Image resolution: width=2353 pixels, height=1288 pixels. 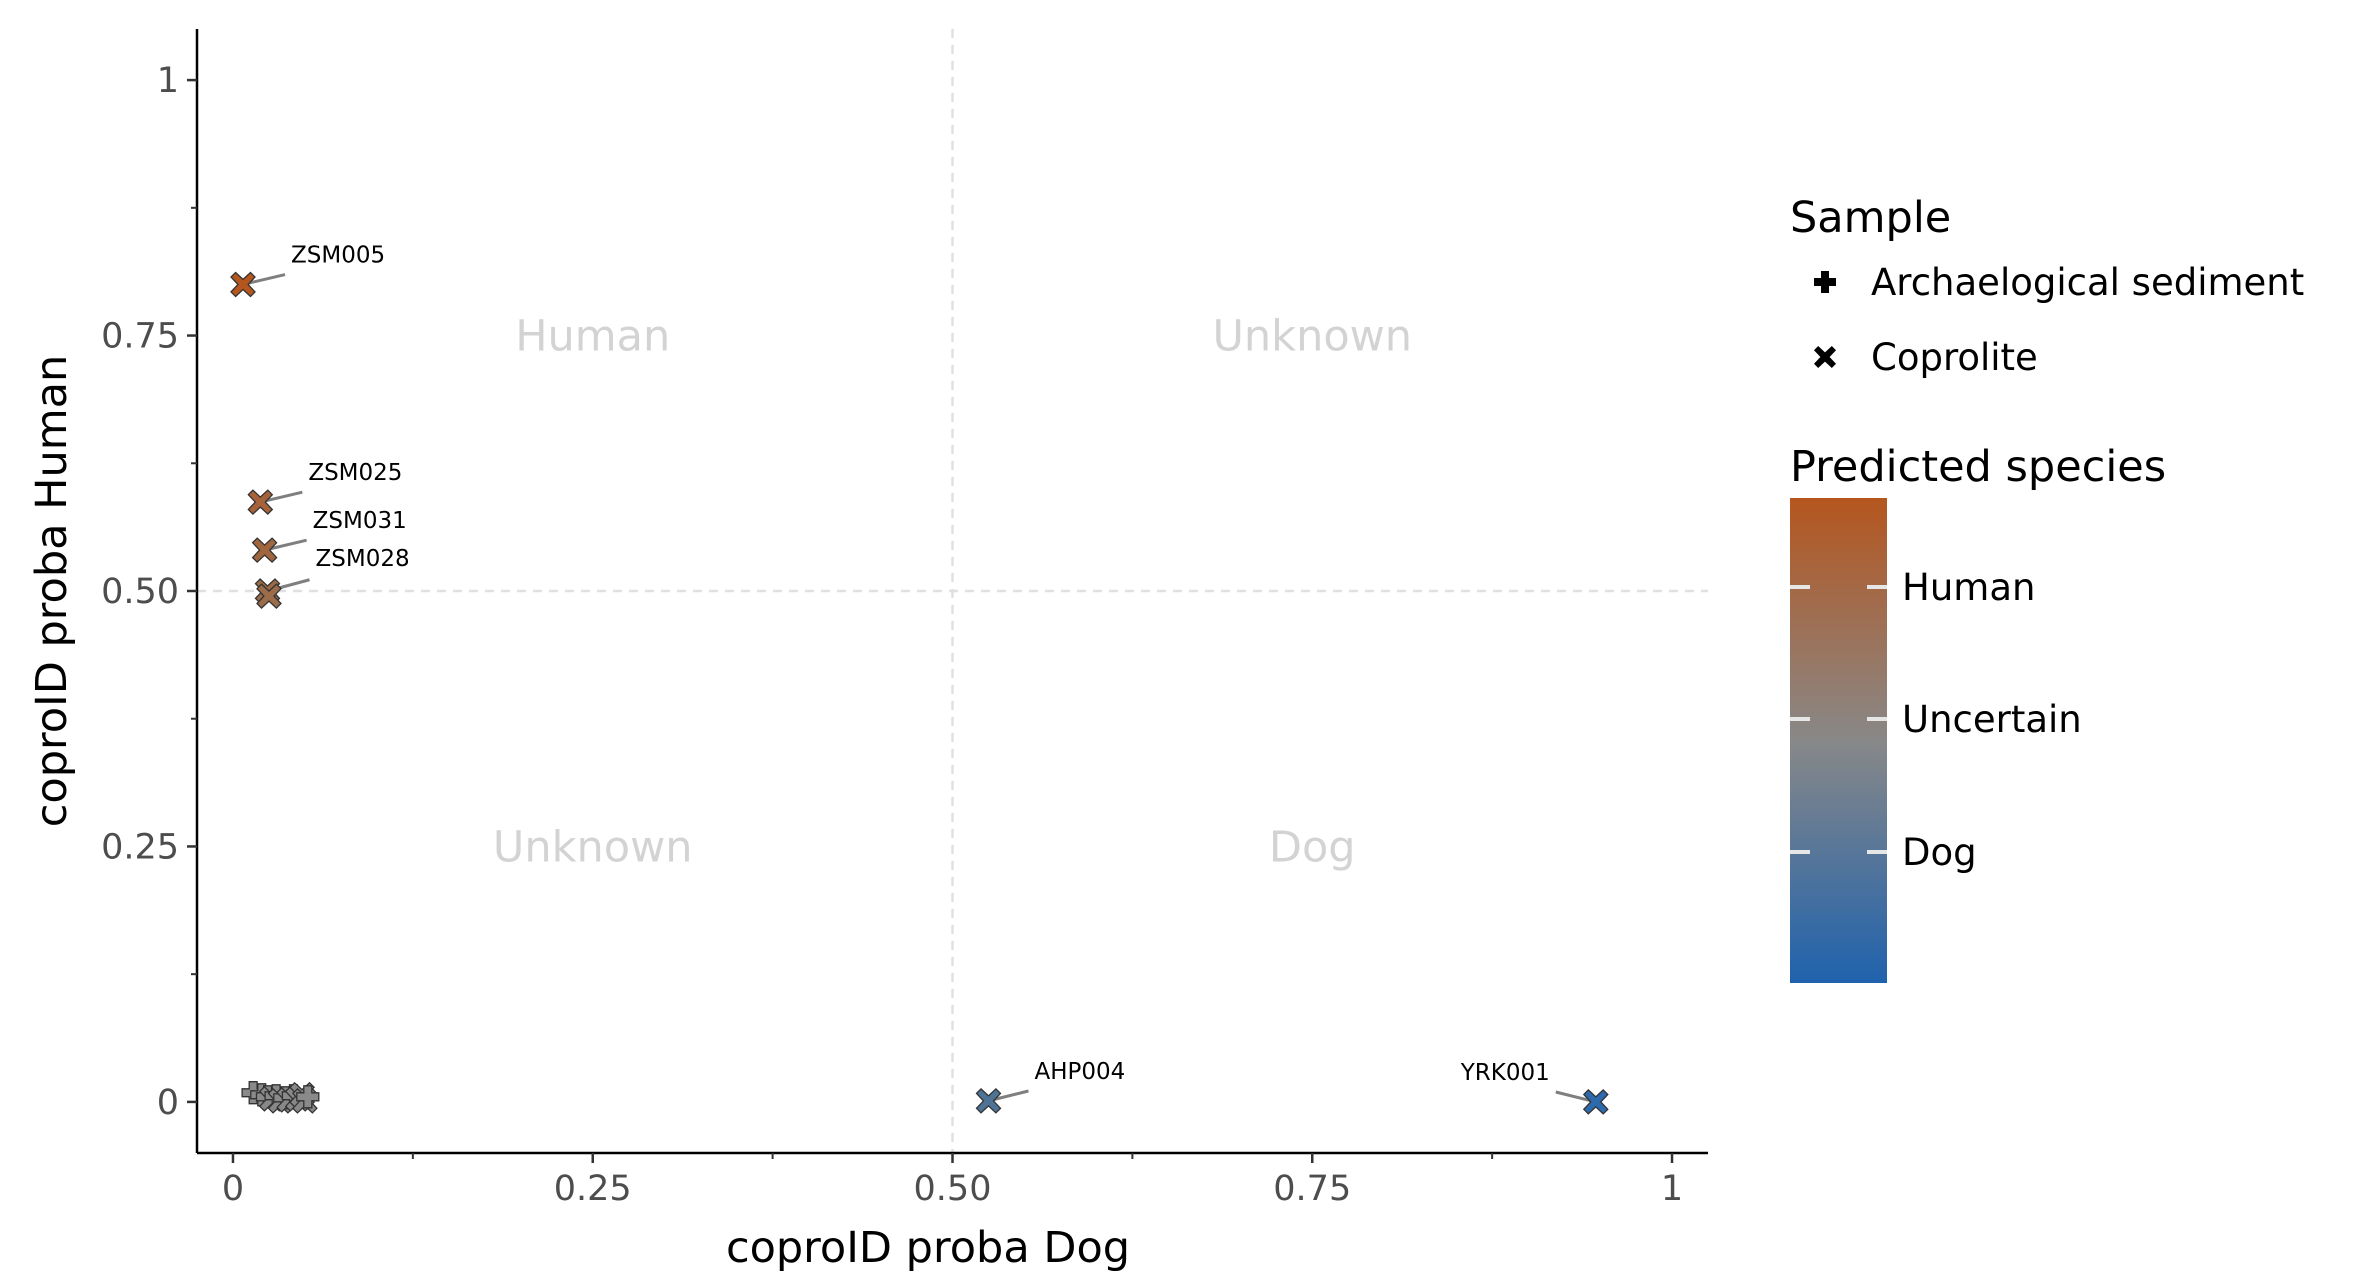 What do you see at coordinates (2059, 320) in the screenshot?
I see `shape-legend-entries: Archaelogical sediment Coprolite` at bounding box center [2059, 320].